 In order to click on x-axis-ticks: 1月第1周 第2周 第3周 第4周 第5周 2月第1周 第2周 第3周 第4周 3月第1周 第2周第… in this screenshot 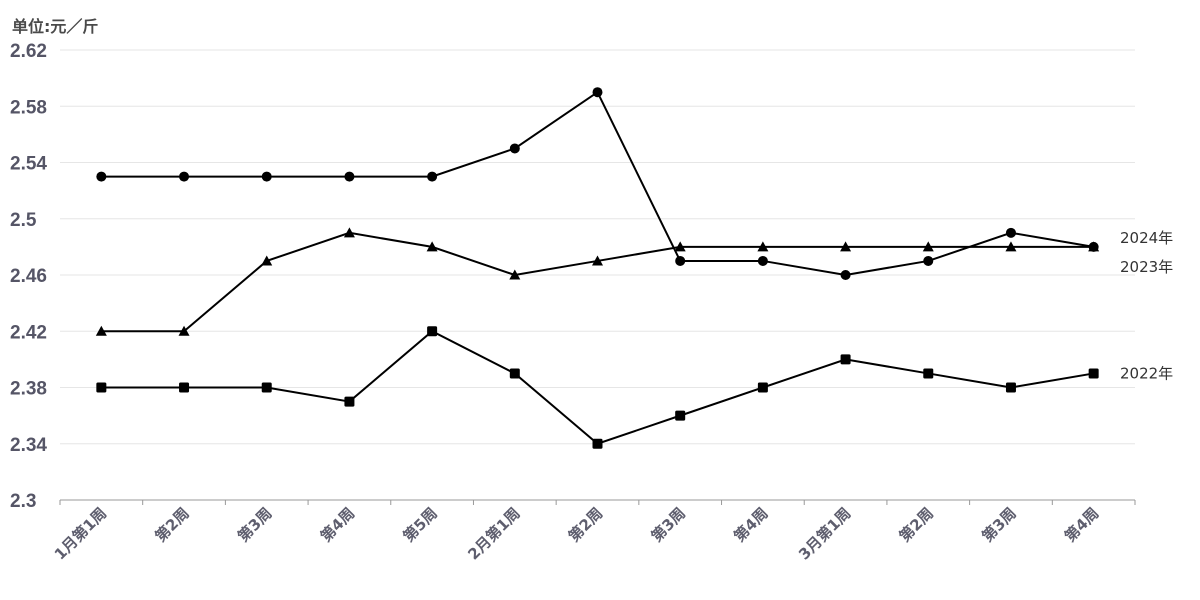, I will do `click(577, 533)`.